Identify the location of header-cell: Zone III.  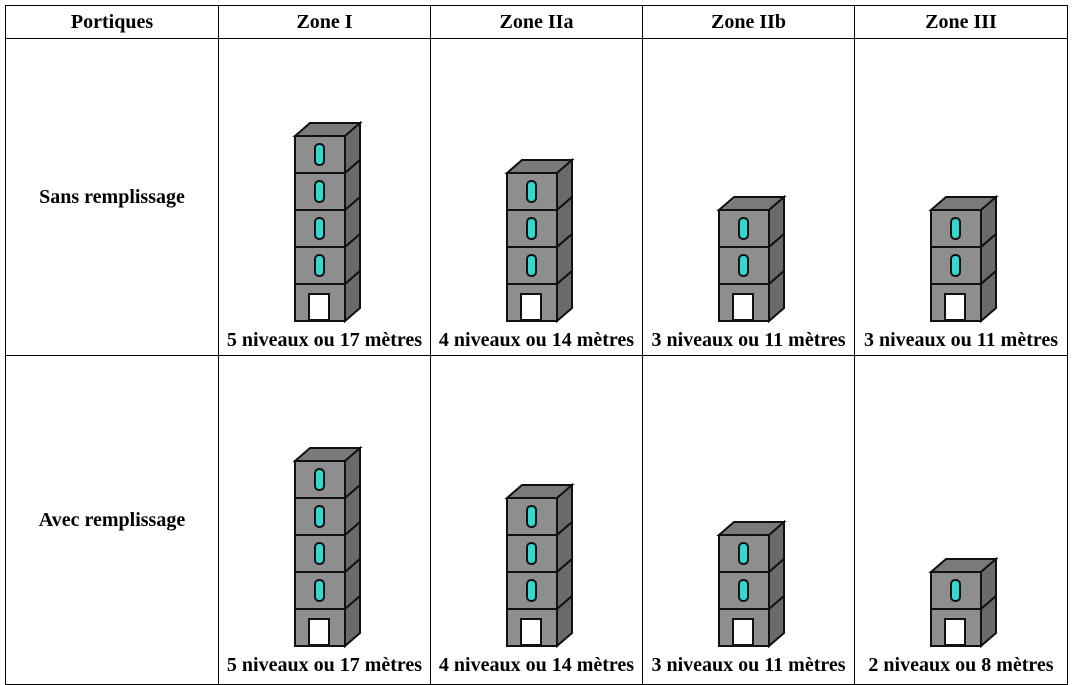
(961, 22).